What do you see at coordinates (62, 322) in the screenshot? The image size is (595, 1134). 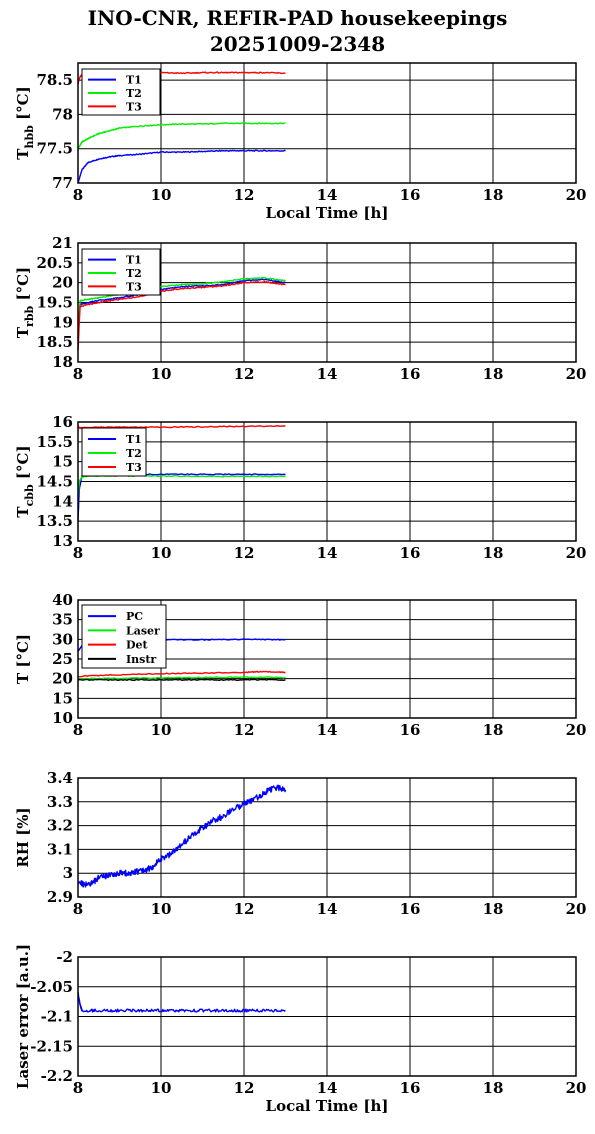 I see `y-tick-label: 19` at bounding box center [62, 322].